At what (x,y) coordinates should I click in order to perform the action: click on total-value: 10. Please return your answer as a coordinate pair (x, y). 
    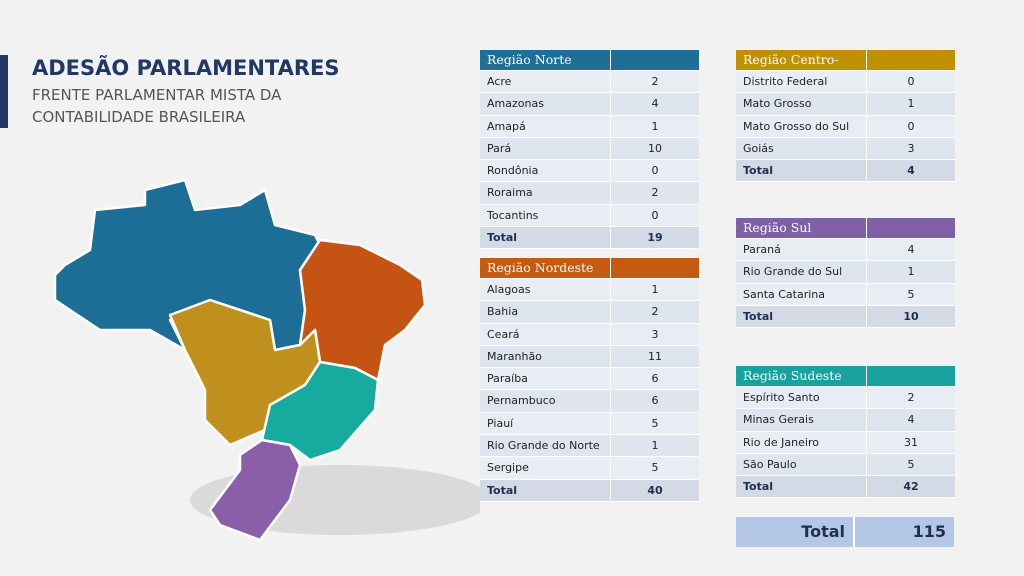
    Looking at the image, I should click on (910, 316).